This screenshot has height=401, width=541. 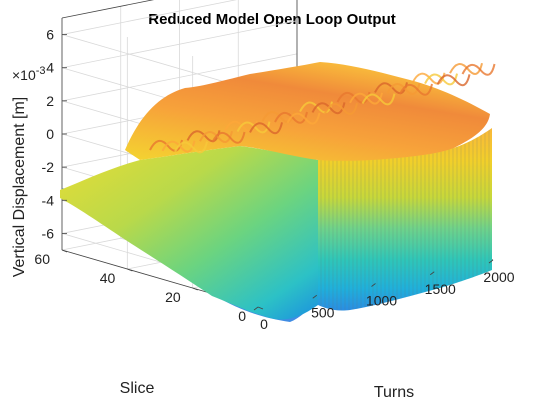 I want to click on z-tick-label: 4, so click(x=50, y=68).